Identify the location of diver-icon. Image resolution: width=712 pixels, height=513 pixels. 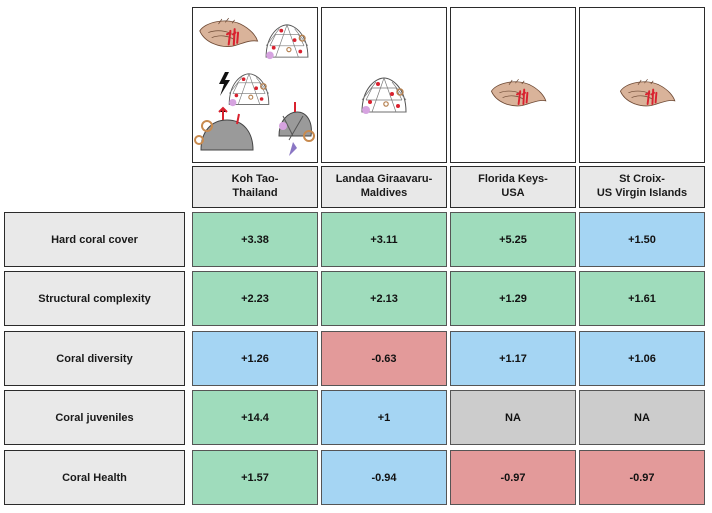
(296, 129).